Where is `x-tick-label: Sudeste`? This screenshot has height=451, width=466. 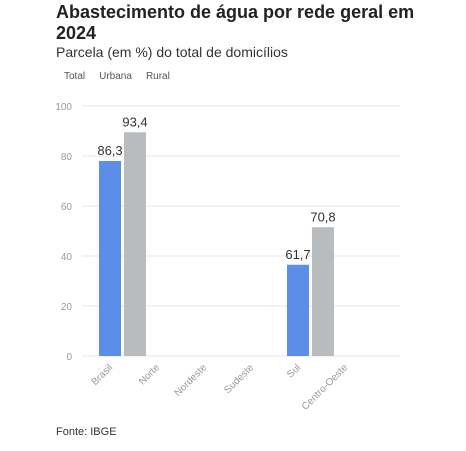
x-tick-label: Sudeste is located at coordinates (239, 379).